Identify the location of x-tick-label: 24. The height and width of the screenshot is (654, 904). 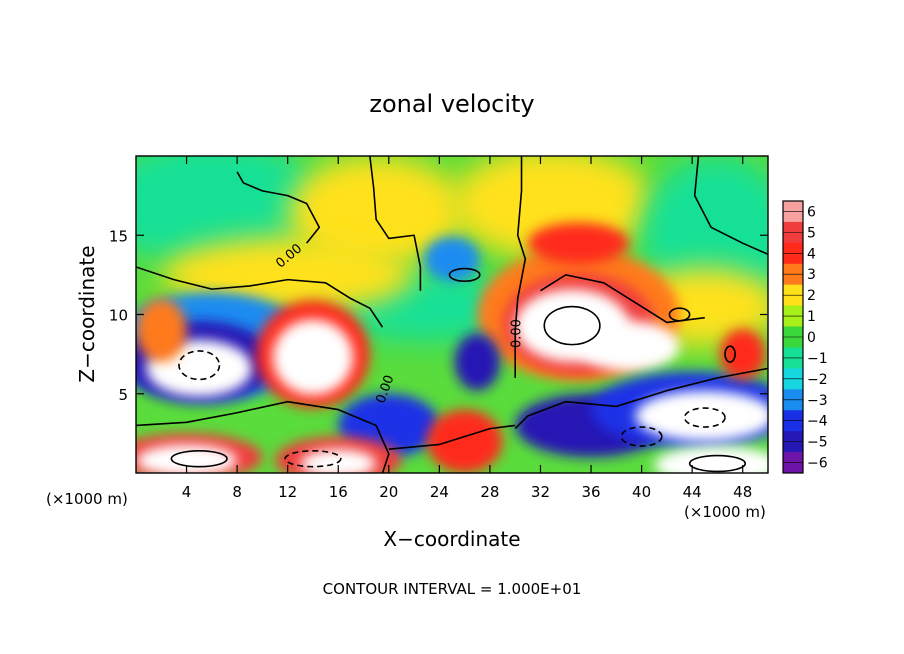
(439, 492).